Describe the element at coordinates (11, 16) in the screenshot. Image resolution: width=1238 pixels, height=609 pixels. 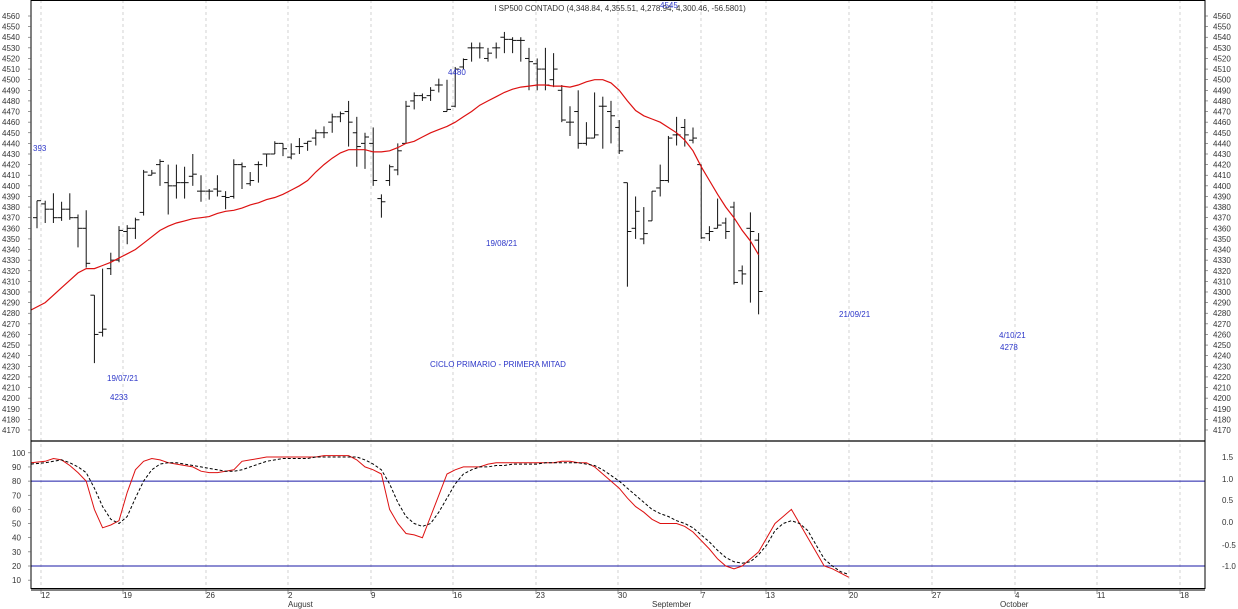
I see `y-tick-label-left-4560: 4560` at that location.